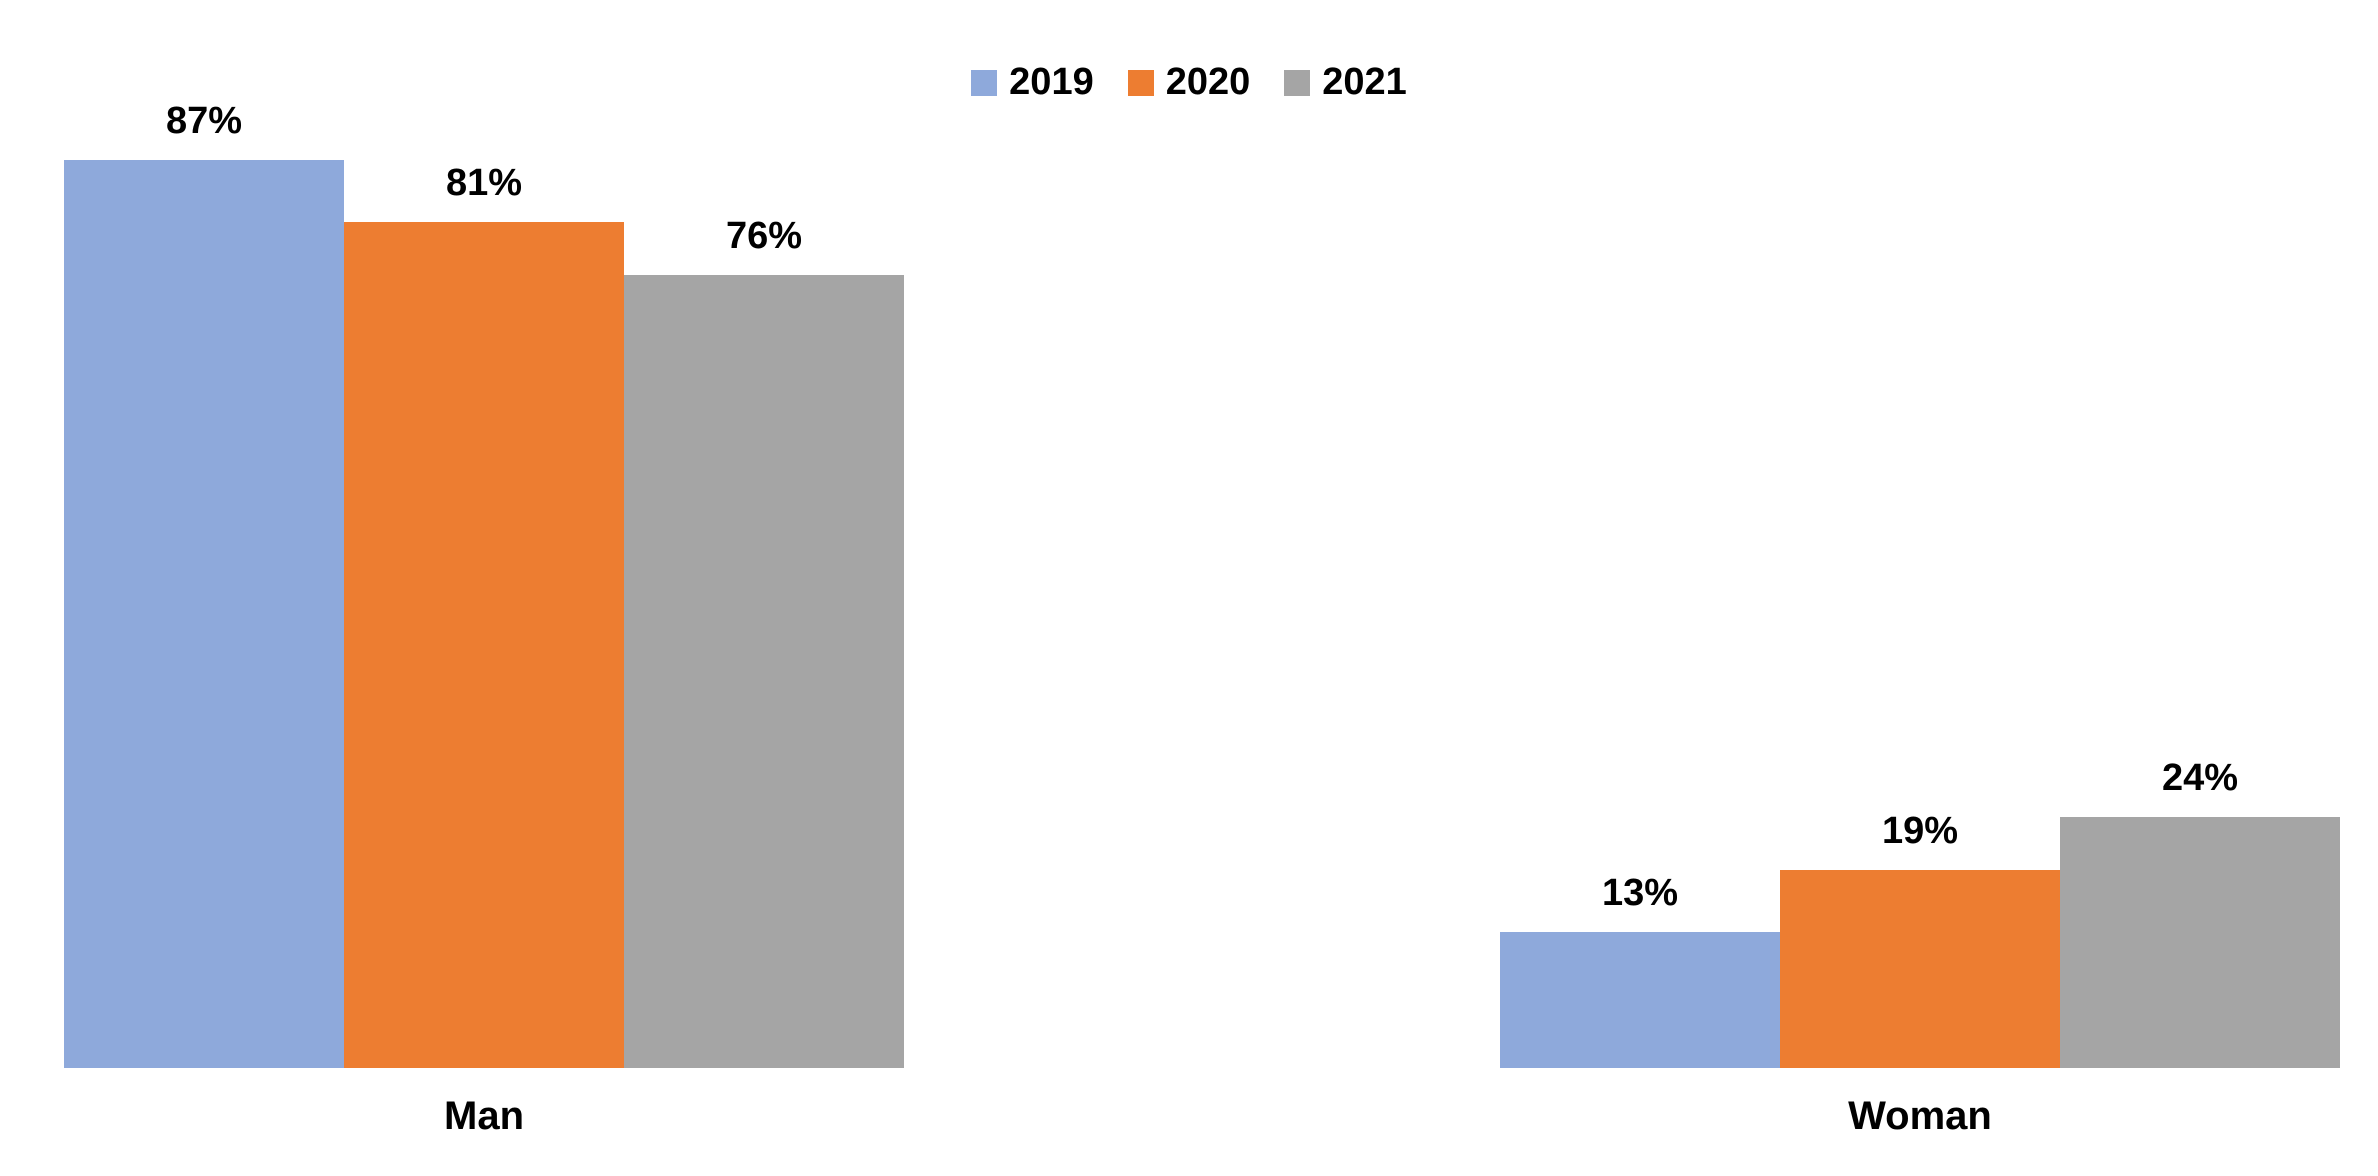  Describe the element at coordinates (764, 671) in the screenshot. I see `bar-2021-man` at that location.